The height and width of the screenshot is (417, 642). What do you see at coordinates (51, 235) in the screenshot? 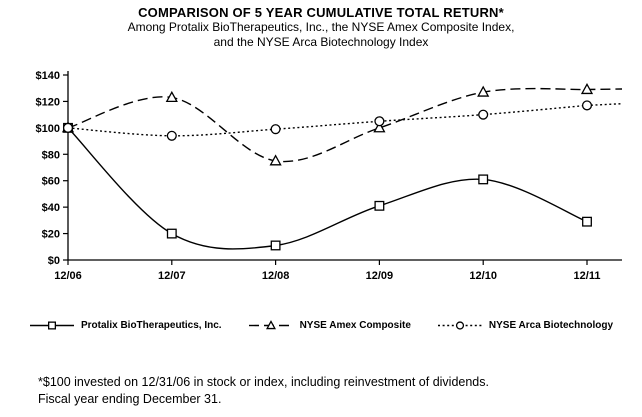
I see `y-tick-label: $20` at bounding box center [51, 235].